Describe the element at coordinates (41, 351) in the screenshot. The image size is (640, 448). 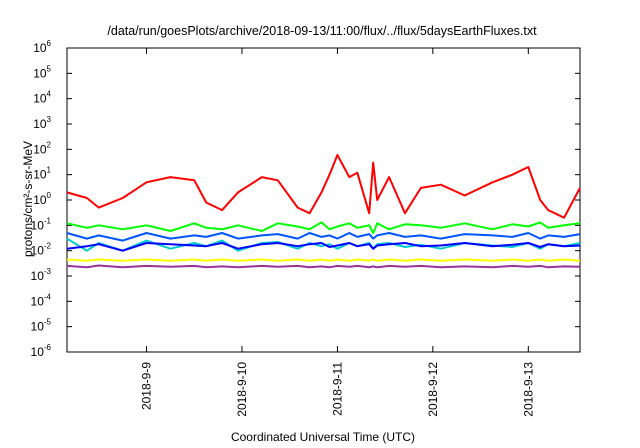
I see `y-tick-label: 10⁻⁶` at that location.